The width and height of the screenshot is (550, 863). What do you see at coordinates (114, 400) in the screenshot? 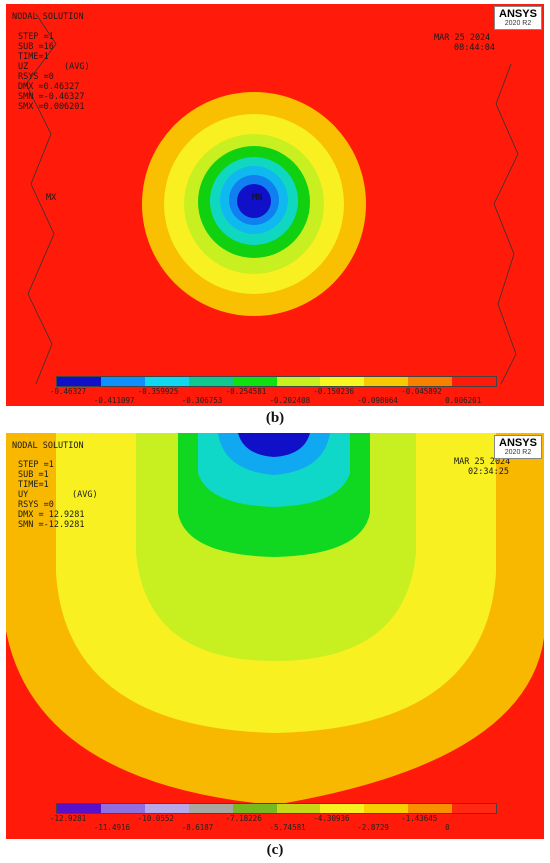
I see `legend-label-bottom: -0.411097` at bounding box center [114, 400].